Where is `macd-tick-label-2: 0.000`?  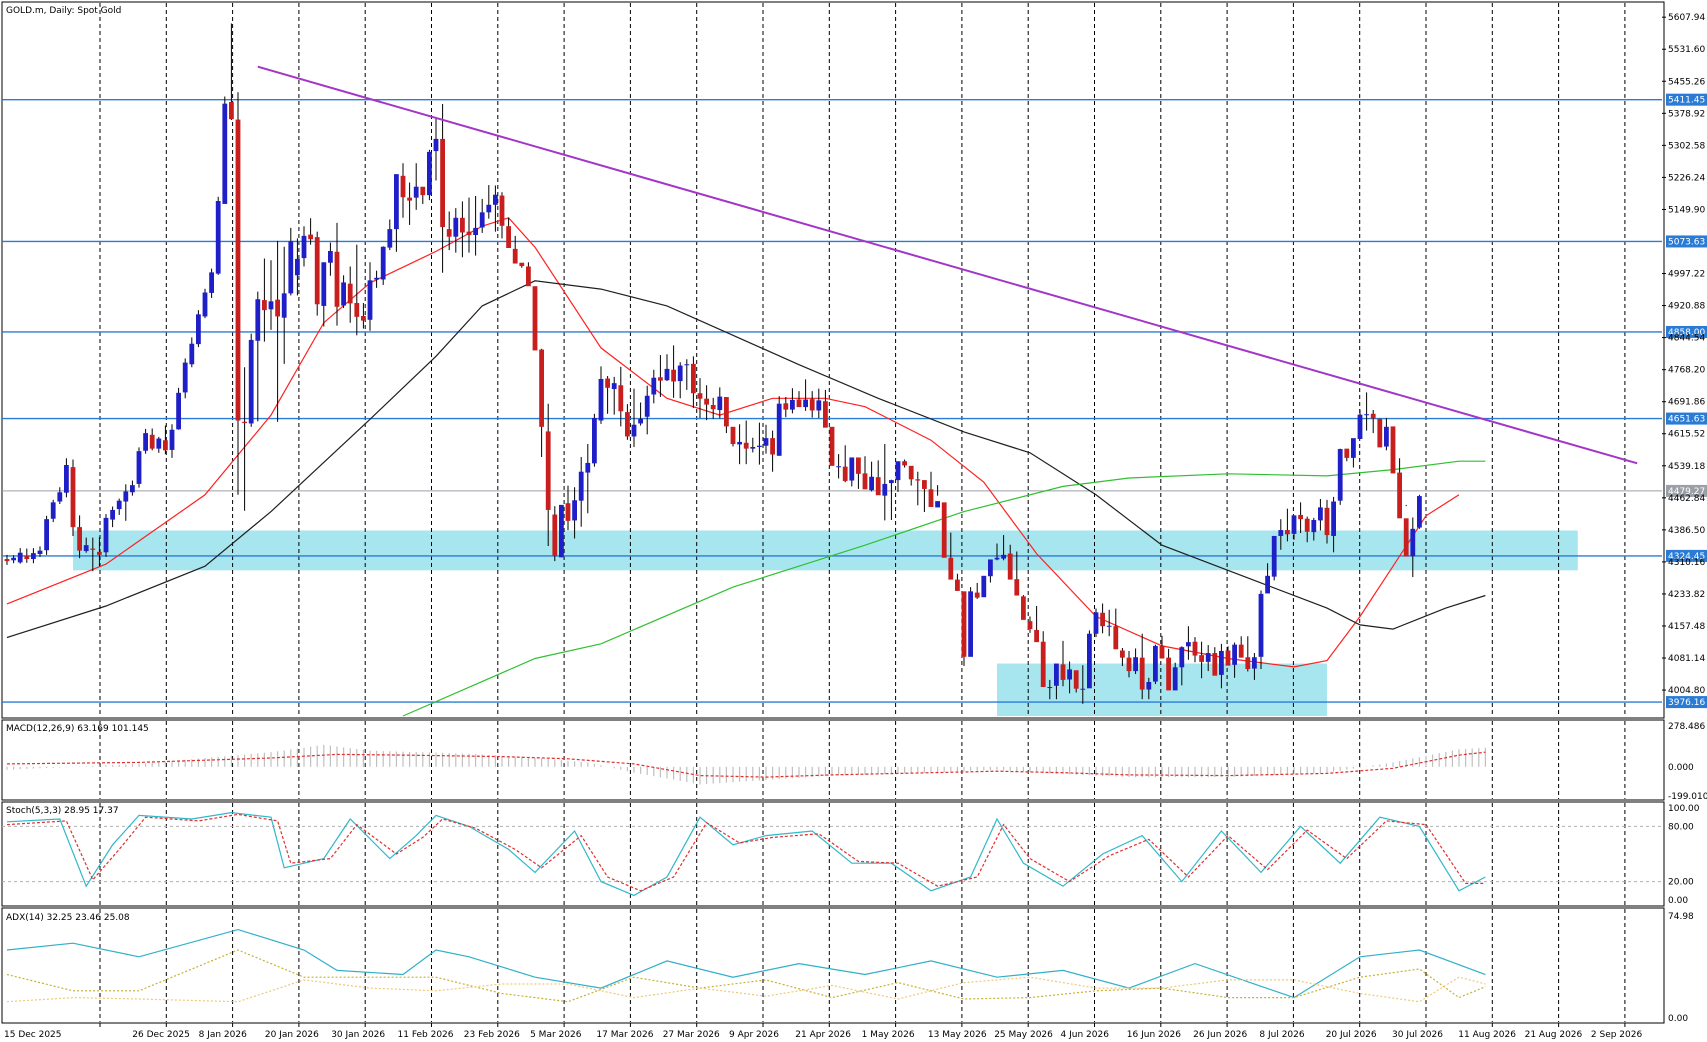
macd-tick-label-2: 0.000 is located at coordinates (1681, 768).